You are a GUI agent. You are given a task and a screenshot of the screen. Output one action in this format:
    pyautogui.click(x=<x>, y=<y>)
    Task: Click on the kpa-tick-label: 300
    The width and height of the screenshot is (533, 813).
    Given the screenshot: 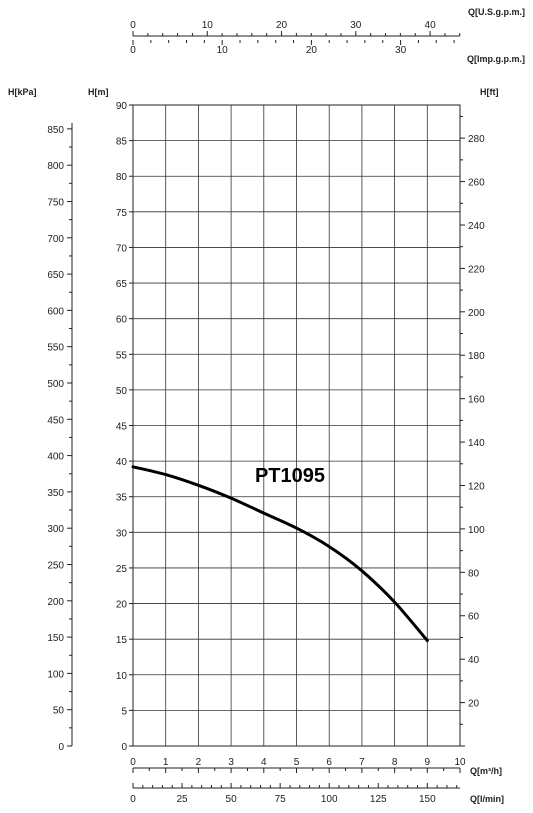 What is the action you would take?
    pyautogui.click(x=55, y=529)
    